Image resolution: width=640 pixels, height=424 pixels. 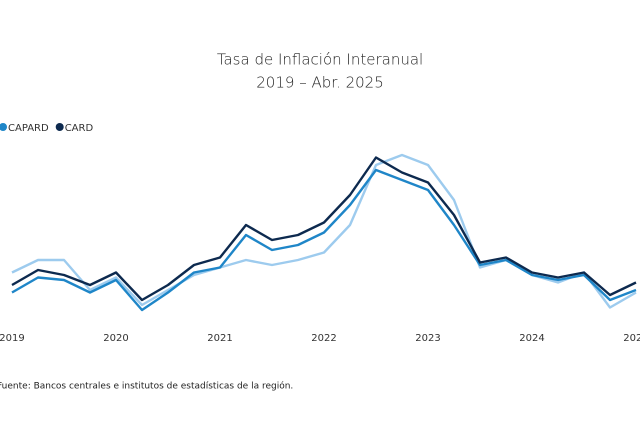 What do you see at coordinates (28, 128) in the screenshot?
I see `legend-label: CAPARD` at bounding box center [28, 128].